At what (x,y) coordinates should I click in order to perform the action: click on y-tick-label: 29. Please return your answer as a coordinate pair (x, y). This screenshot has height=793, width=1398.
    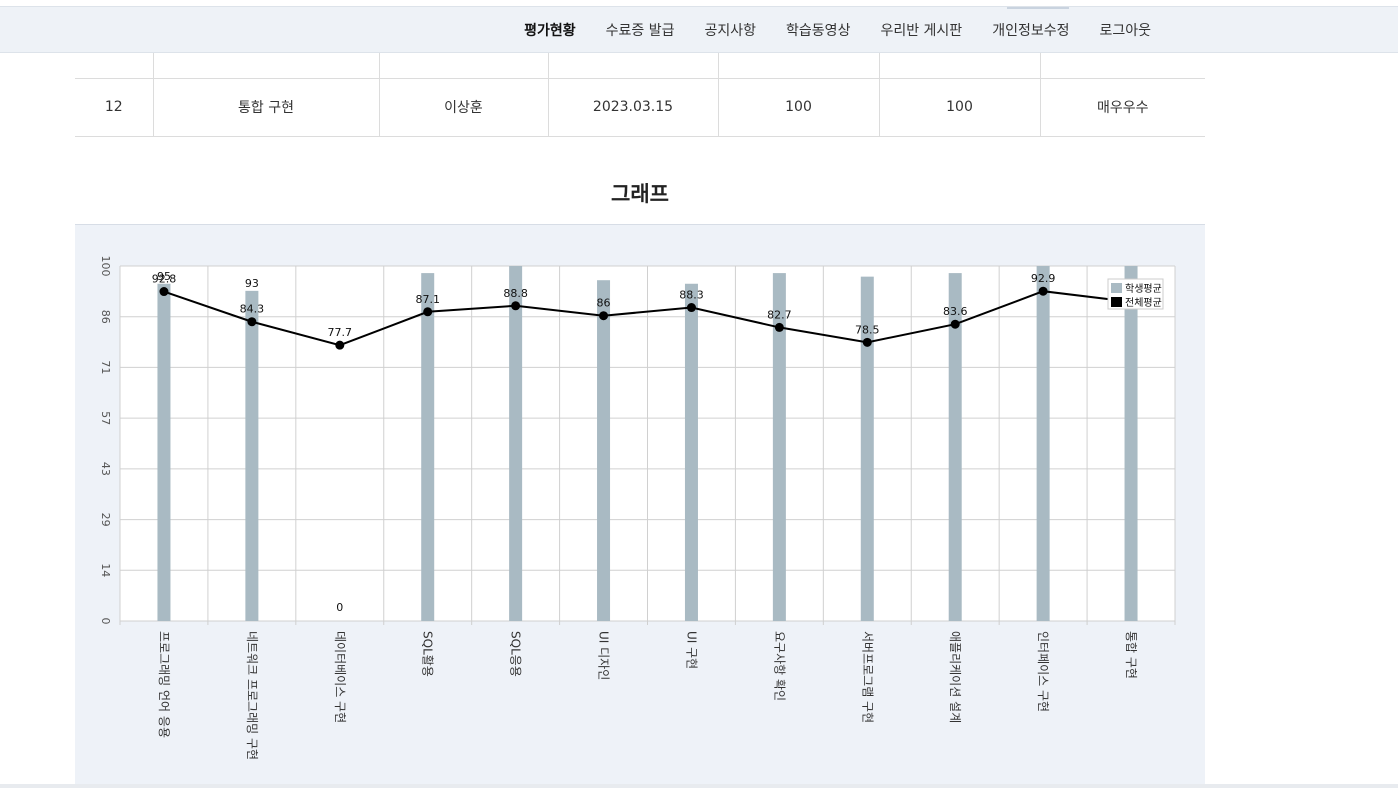
    Looking at the image, I should click on (105, 520).